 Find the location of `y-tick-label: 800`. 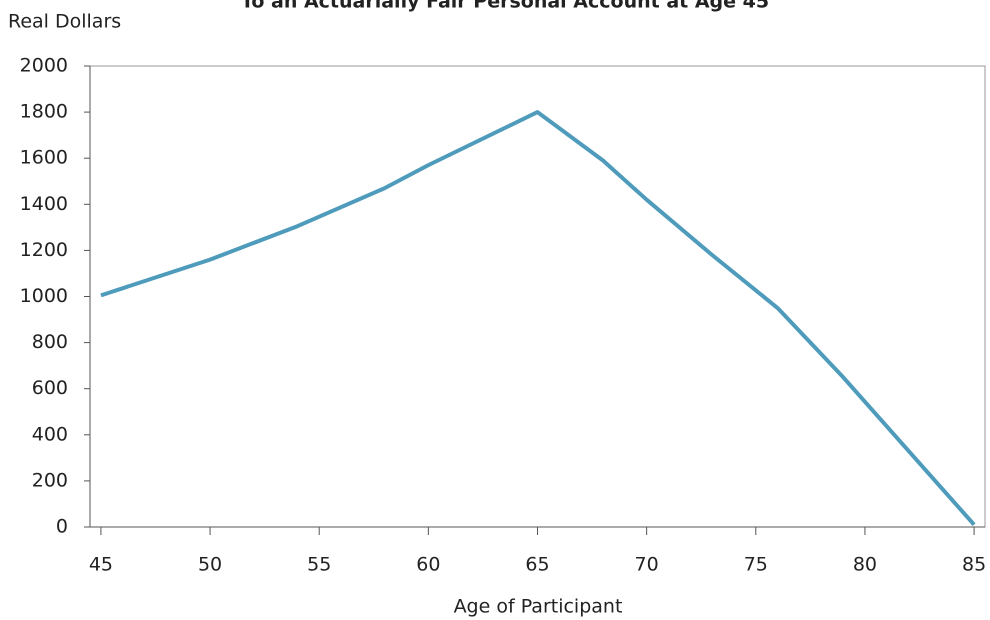

y-tick-label: 800 is located at coordinates (50, 342).